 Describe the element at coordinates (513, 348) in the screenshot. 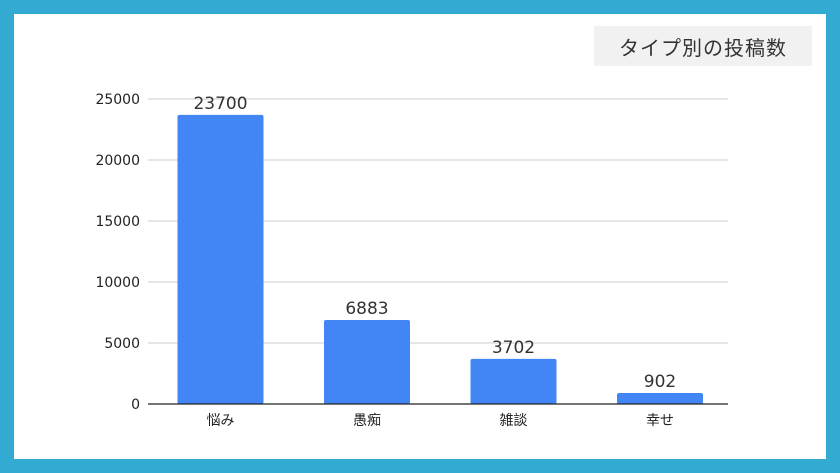

I see `data-label: 3702` at that location.